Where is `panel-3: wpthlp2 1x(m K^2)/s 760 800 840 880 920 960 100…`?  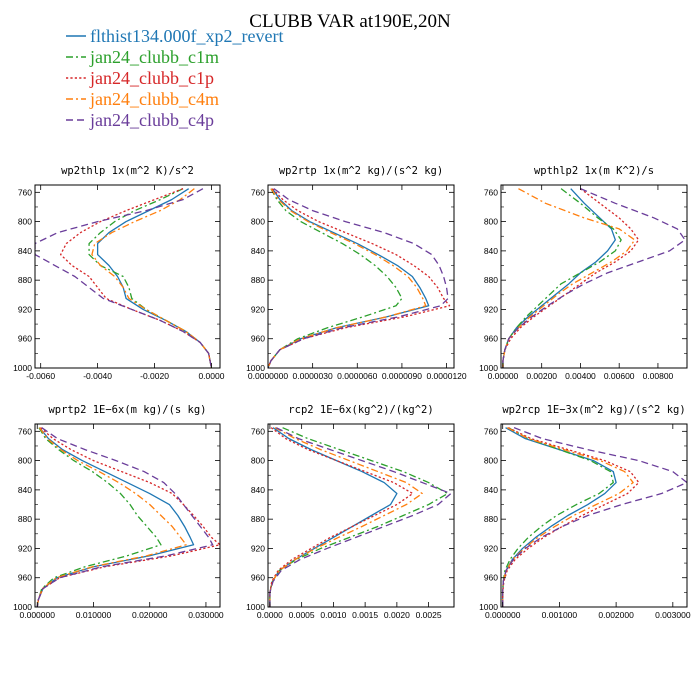
panel-3: wpthlp2 1x(m K^2)/s 760 800 840 880 920 960 100… is located at coordinates (583, 273).